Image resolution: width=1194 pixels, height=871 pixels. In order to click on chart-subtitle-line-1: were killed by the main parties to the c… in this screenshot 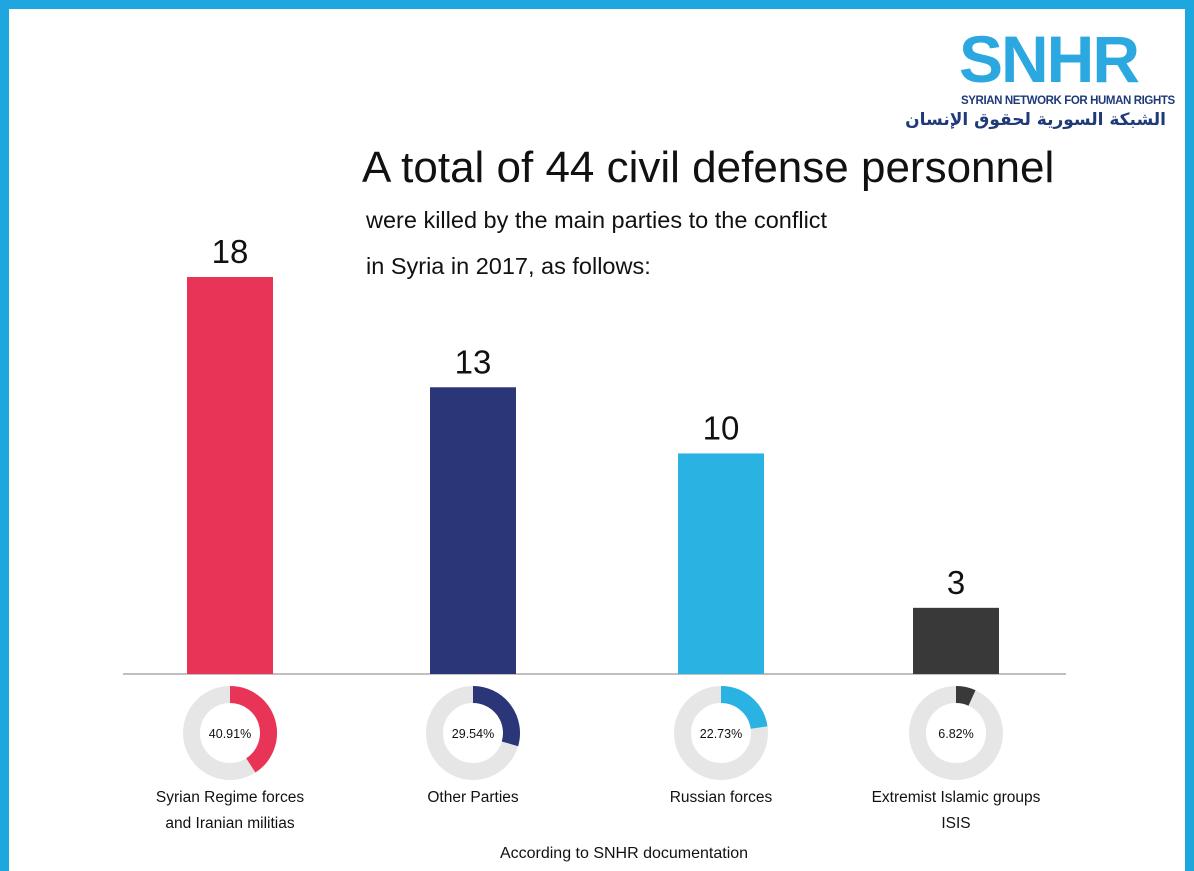, I will do `click(597, 220)`.